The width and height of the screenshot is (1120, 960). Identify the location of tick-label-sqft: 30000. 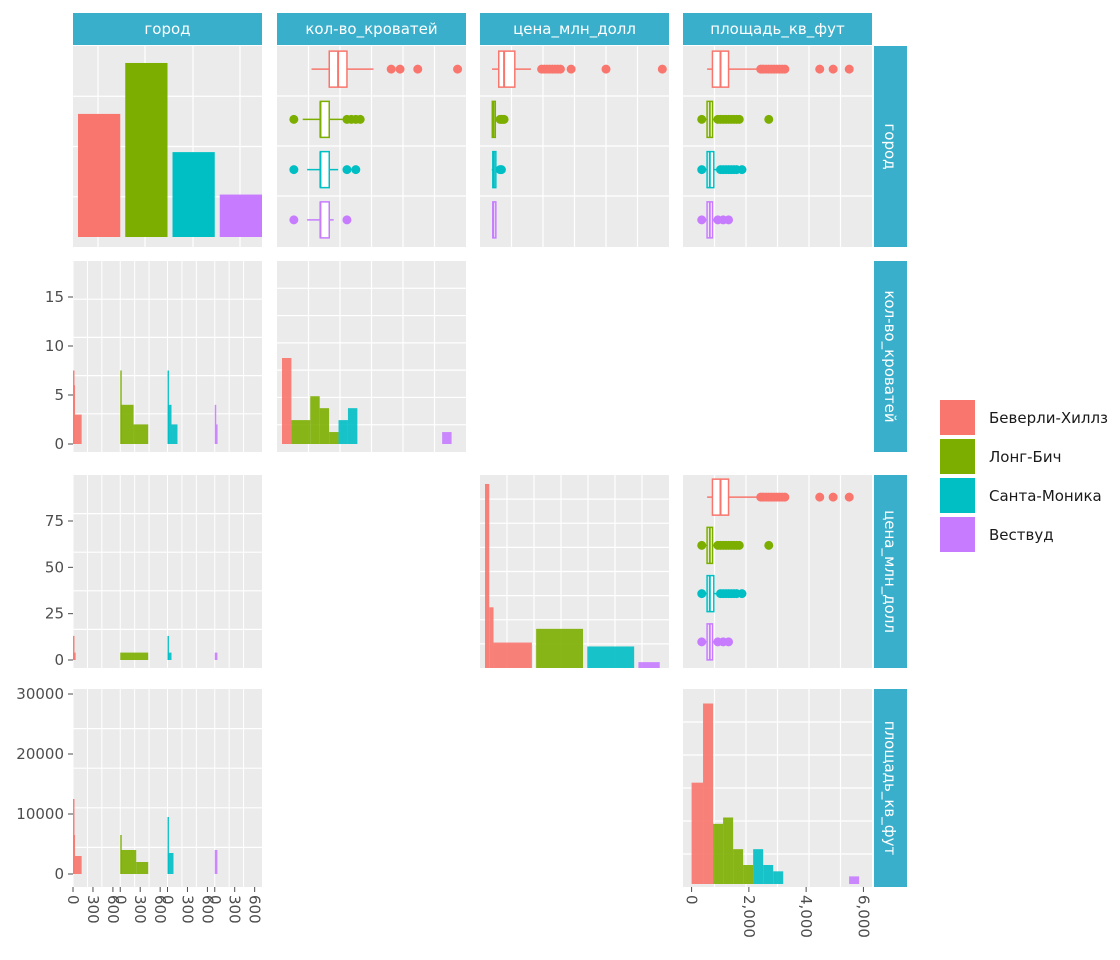
(40, 694).